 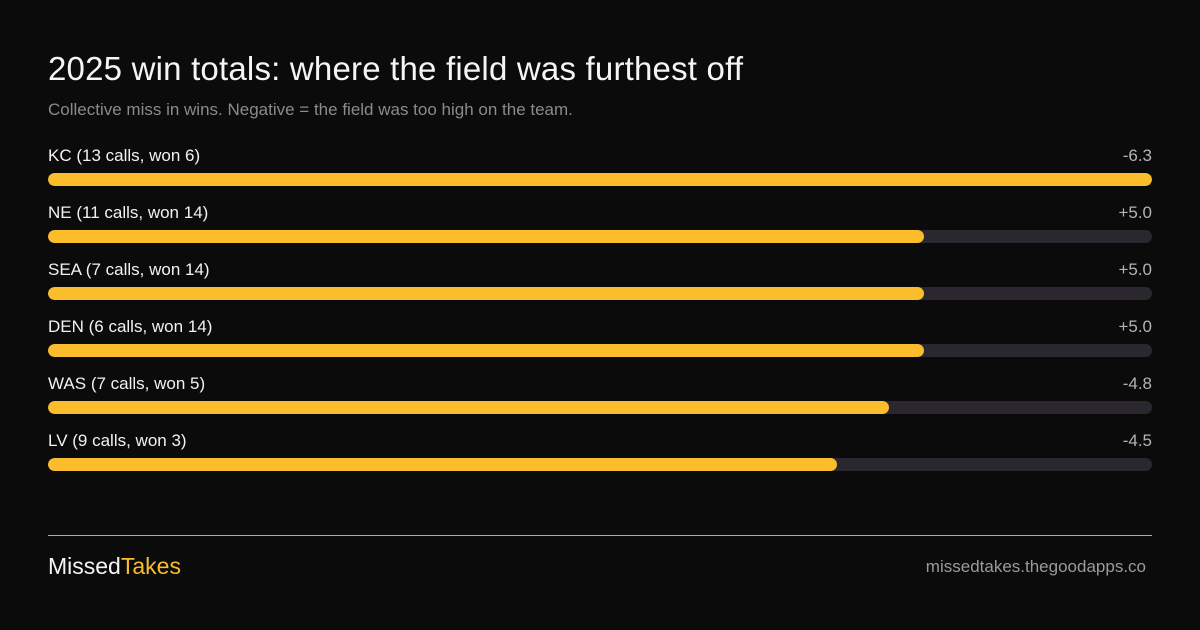 What do you see at coordinates (600, 400) in the screenshot?
I see `bar-row: WAS (7 calls, won 5) -4.8` at bounding box center [600, 400].